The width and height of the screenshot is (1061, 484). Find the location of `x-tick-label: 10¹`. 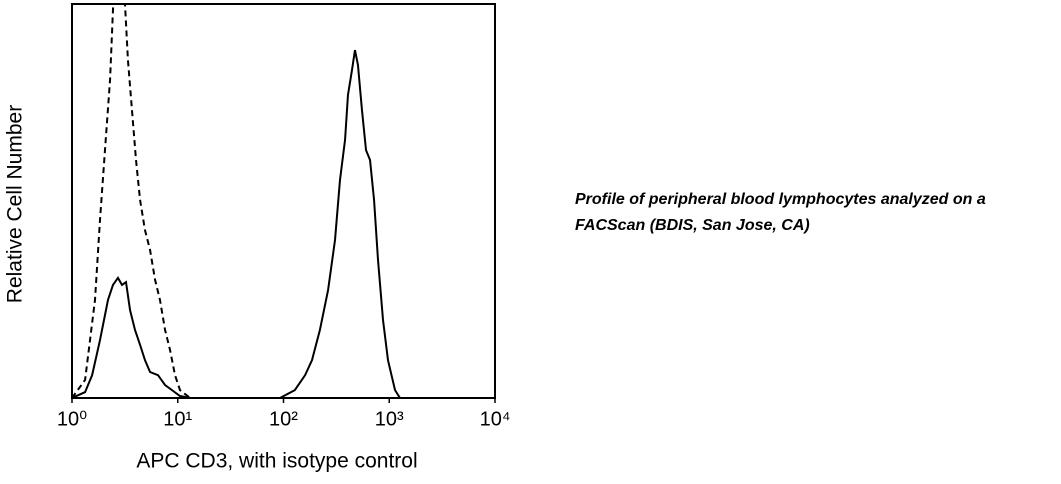

x-tick-label: 10¹ is located at coordinates (177, 419).